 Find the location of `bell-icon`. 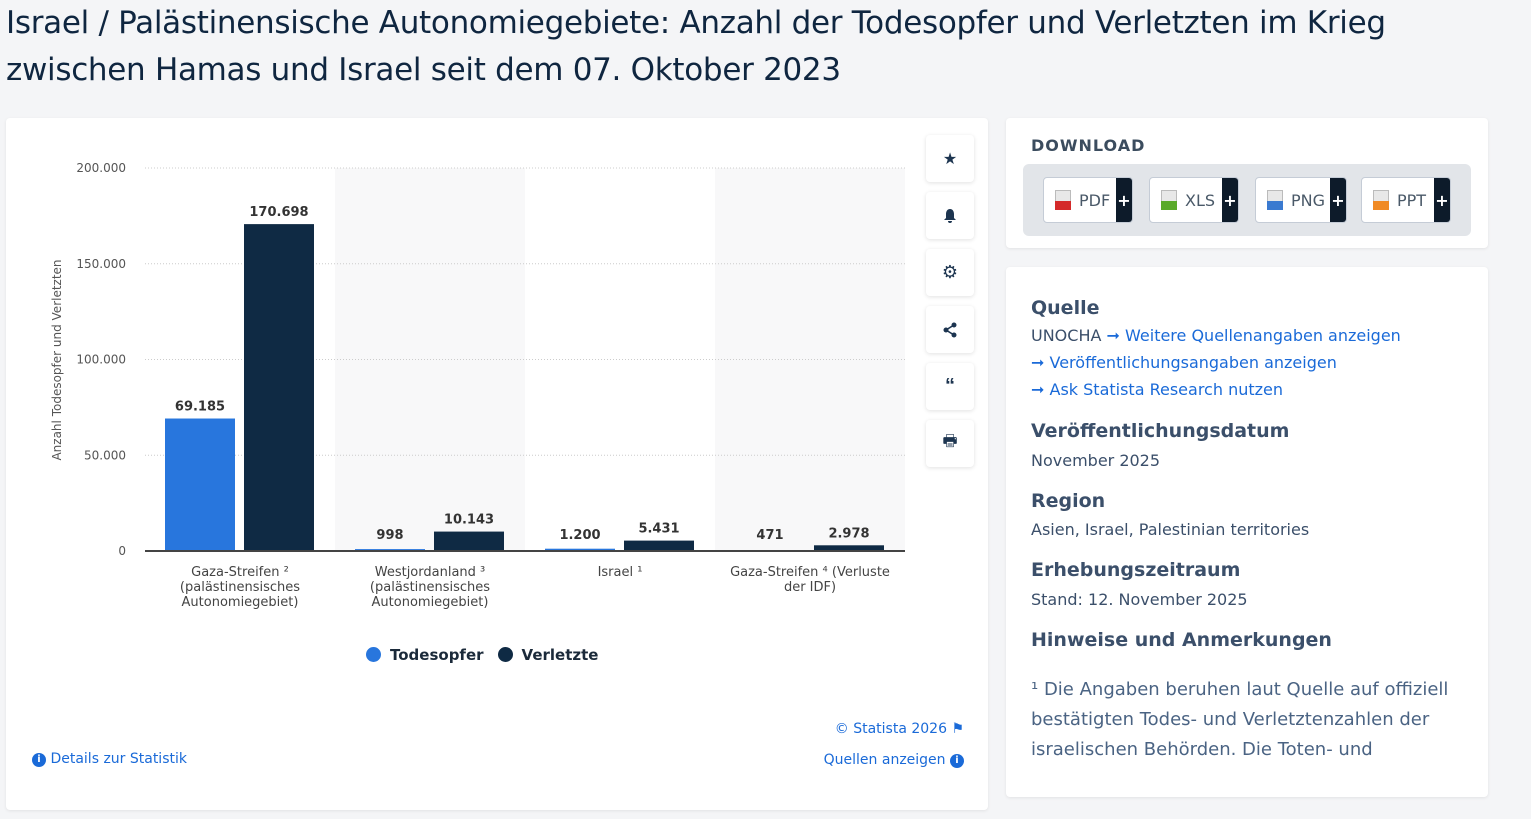

bell-icon is located at coordinates (950, 215).